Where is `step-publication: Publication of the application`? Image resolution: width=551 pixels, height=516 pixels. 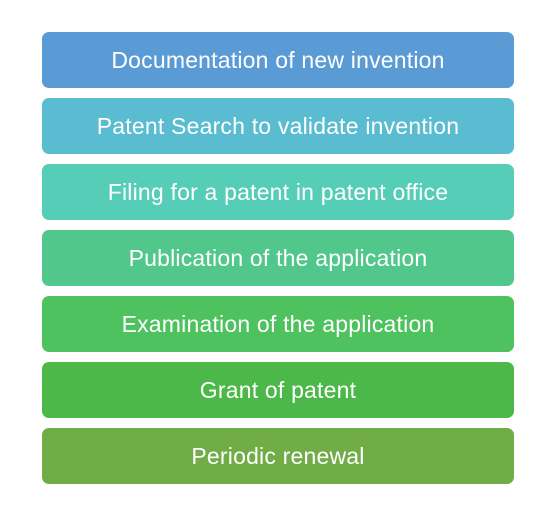
step-publication: Publication of the application is located at coordinates (278, 258).